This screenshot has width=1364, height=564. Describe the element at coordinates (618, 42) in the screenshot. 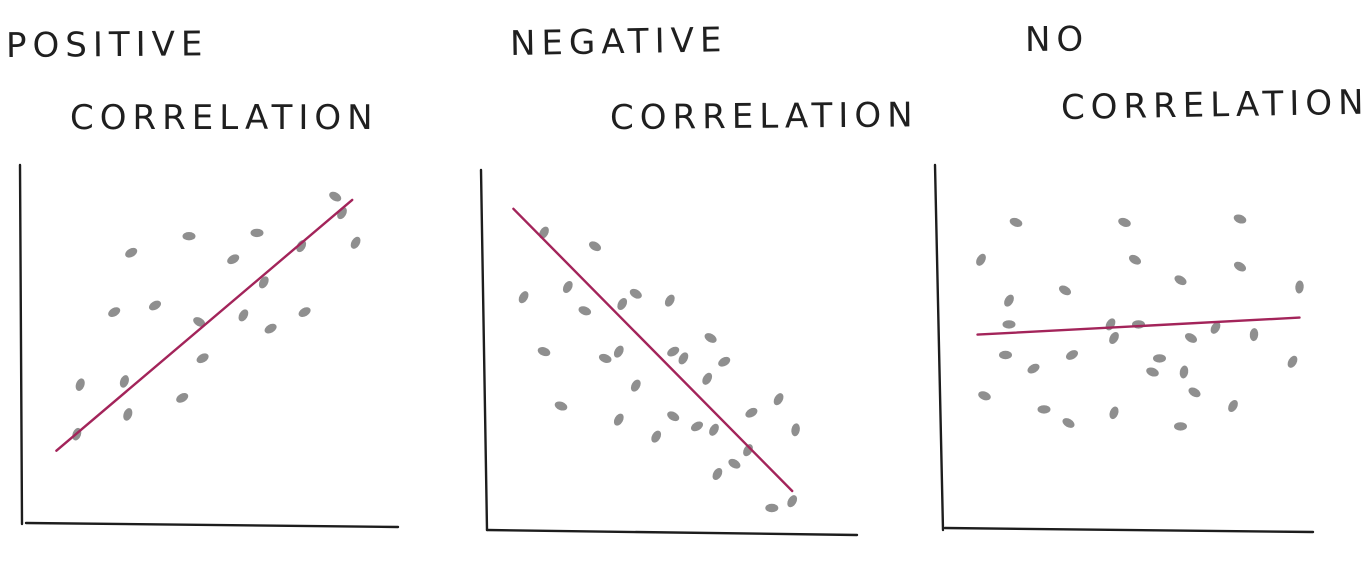

I see `negative-title-line-1: NEGATIVE` at that location.